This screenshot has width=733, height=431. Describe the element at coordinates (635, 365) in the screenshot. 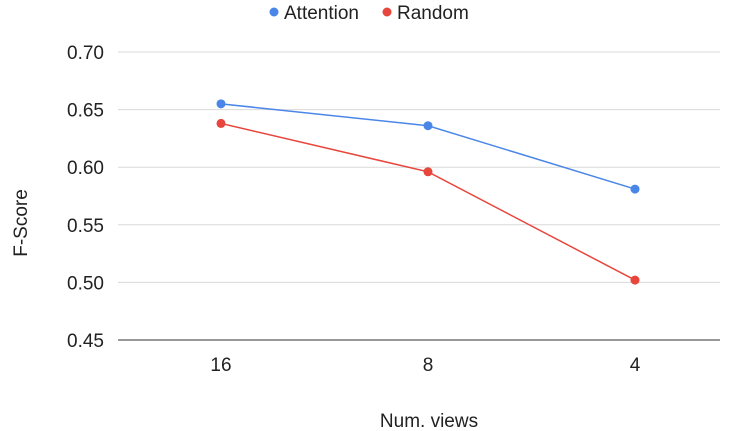

I see `x-tick-label: 4` at that location.